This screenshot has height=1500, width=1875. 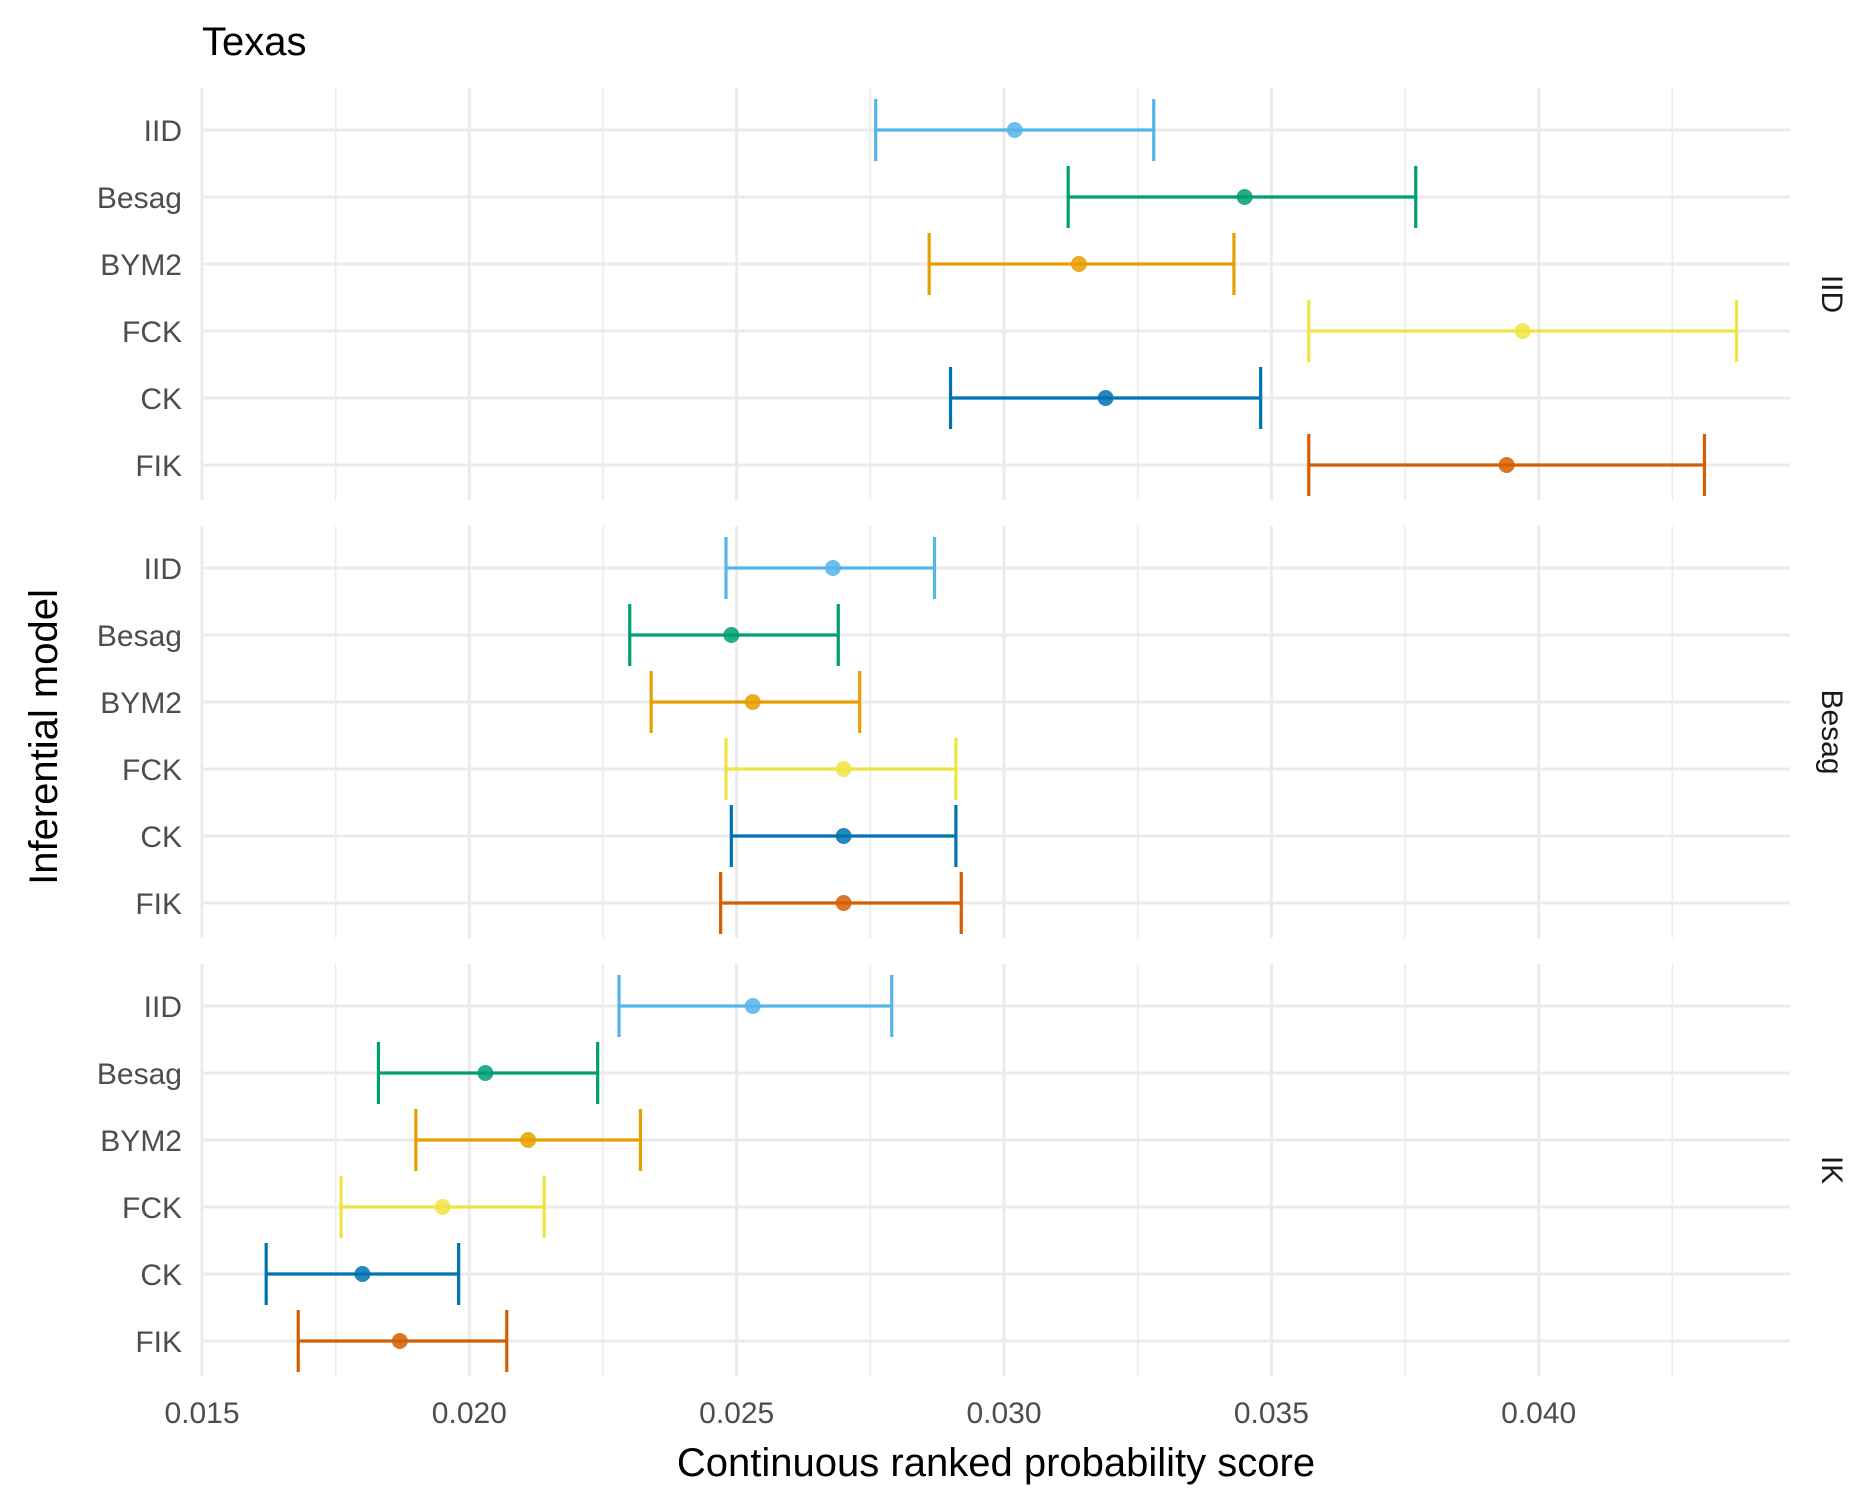 What do you see at coordinates (201, 1413) in the screenshot?
I see `x-tick-label: 0.015` at bounding box center [201, 1413].